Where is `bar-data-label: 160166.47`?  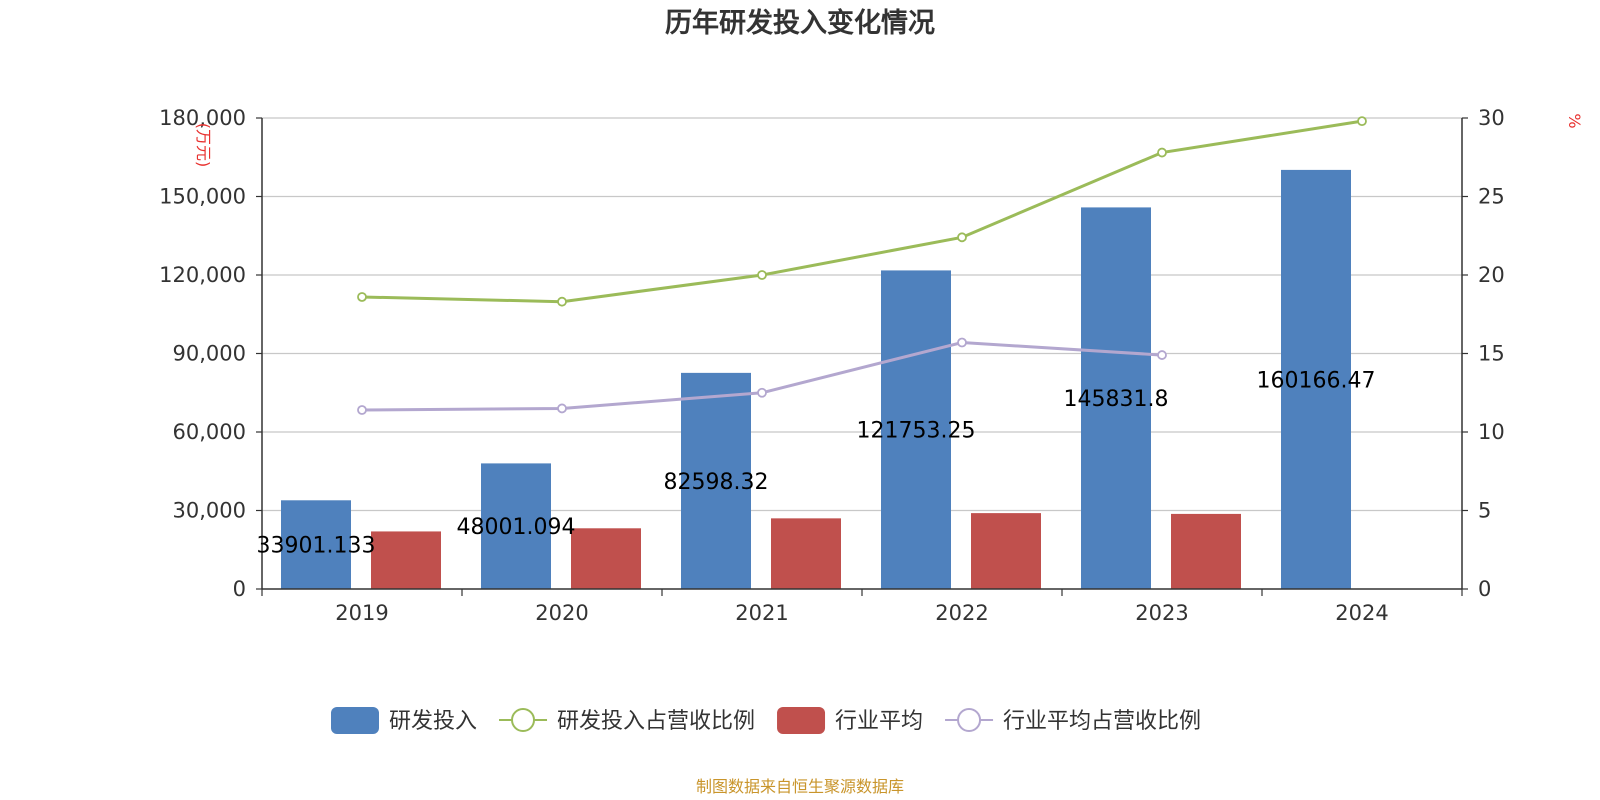
bar-data-label: 160166.47 is located at coordinates (1316, 380).